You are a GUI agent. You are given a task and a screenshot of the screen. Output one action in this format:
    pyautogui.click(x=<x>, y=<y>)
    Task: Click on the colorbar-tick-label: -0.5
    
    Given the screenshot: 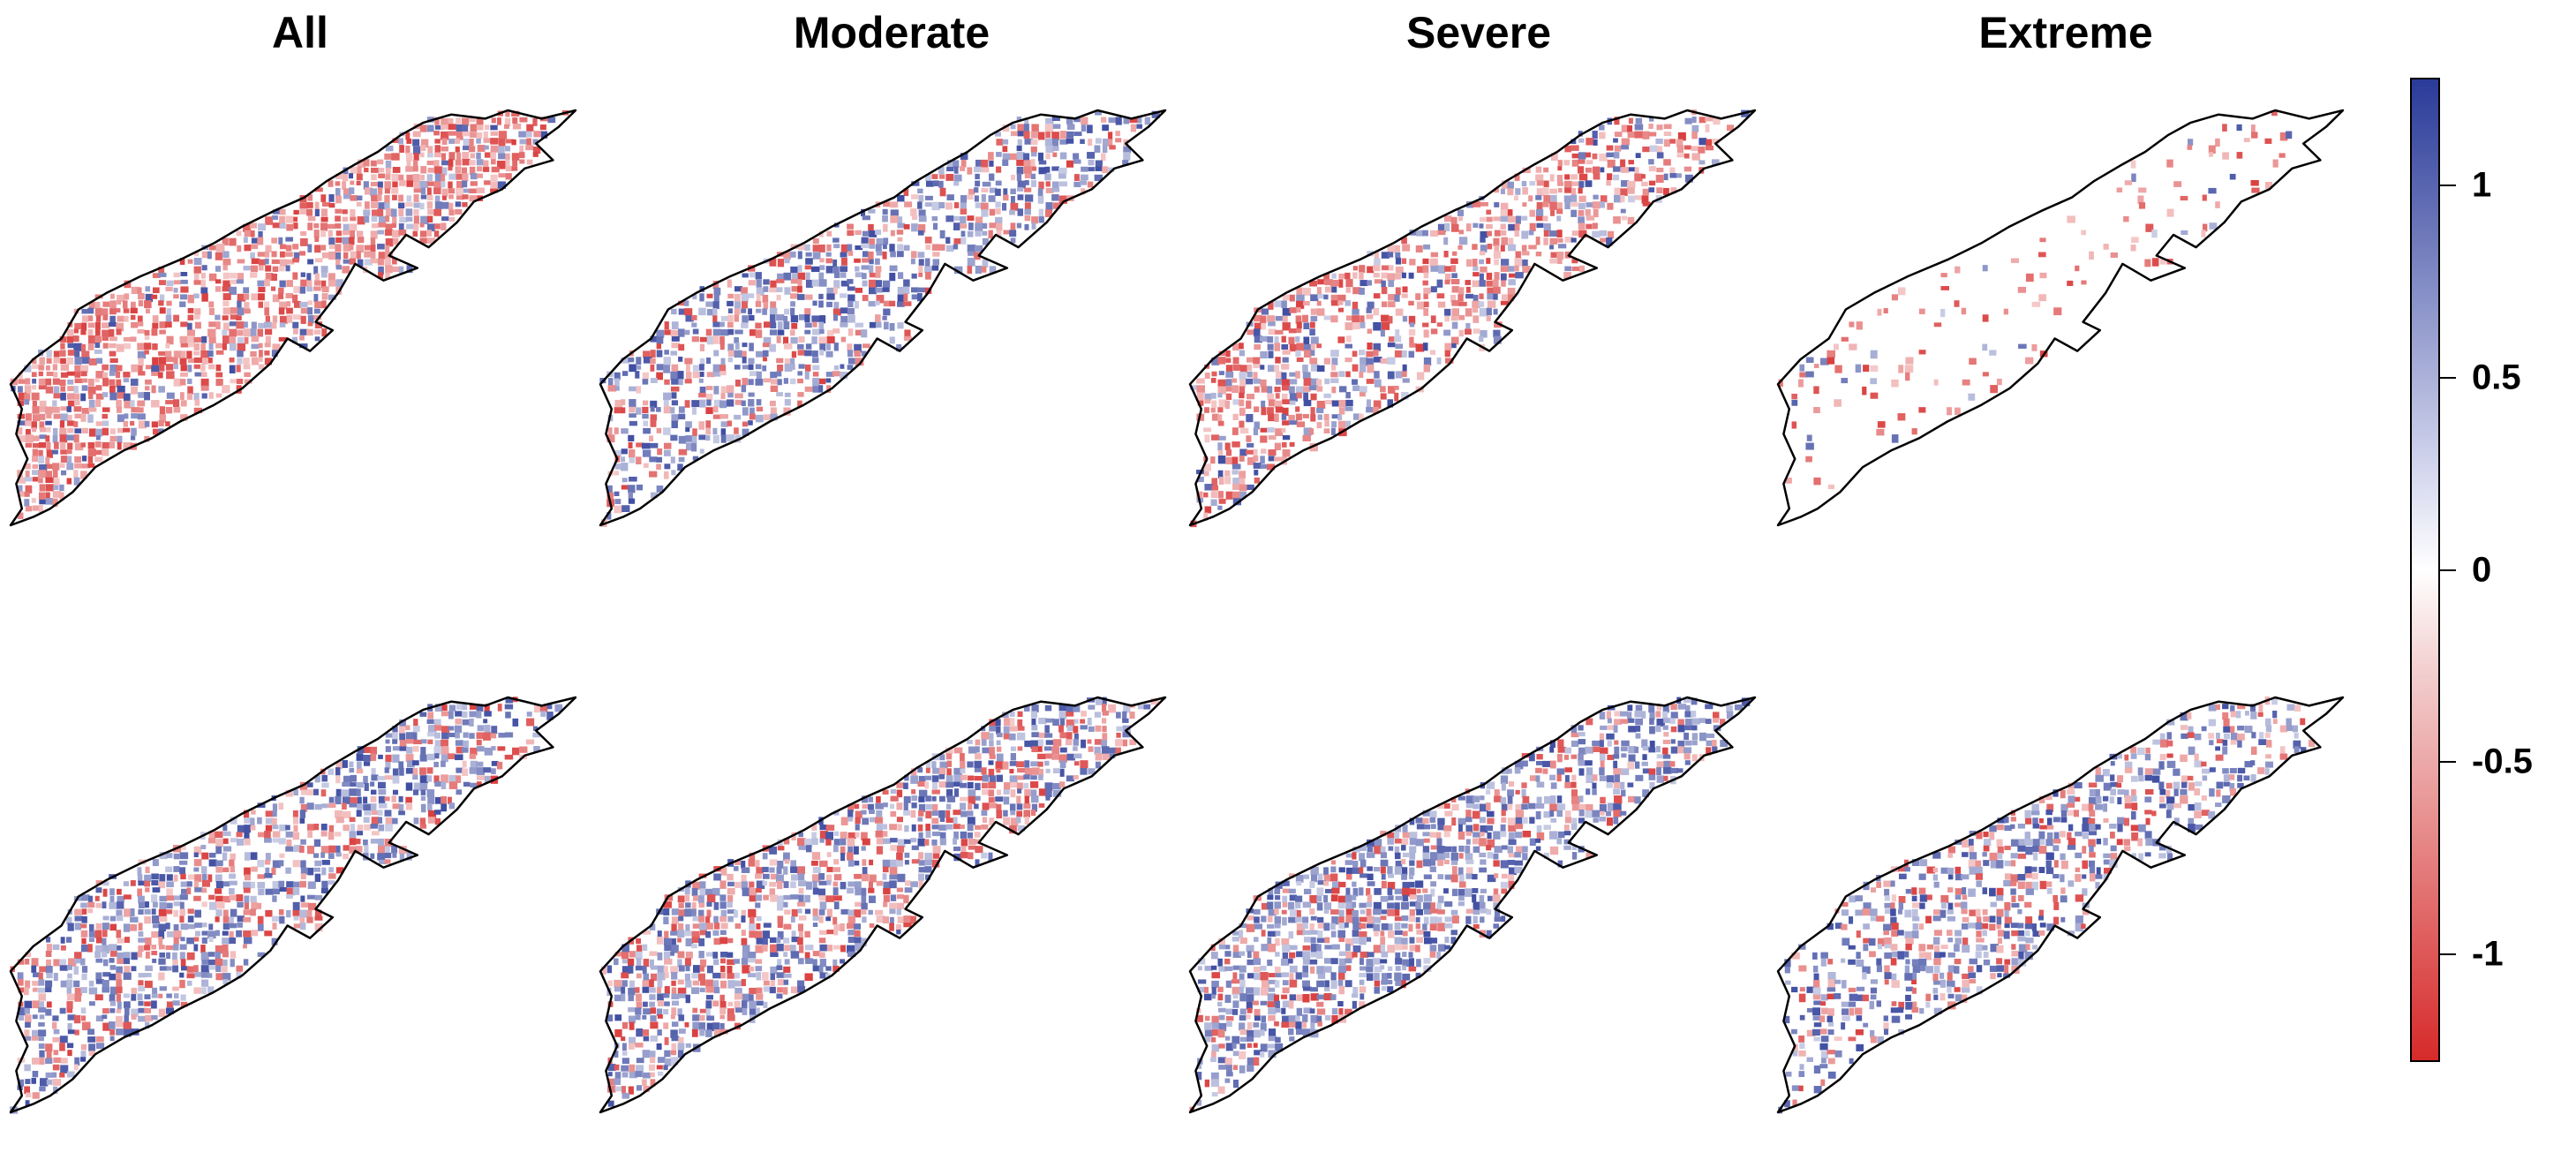 What is the action you would take?
    pyautogui.click(x=2502, y=761)
    